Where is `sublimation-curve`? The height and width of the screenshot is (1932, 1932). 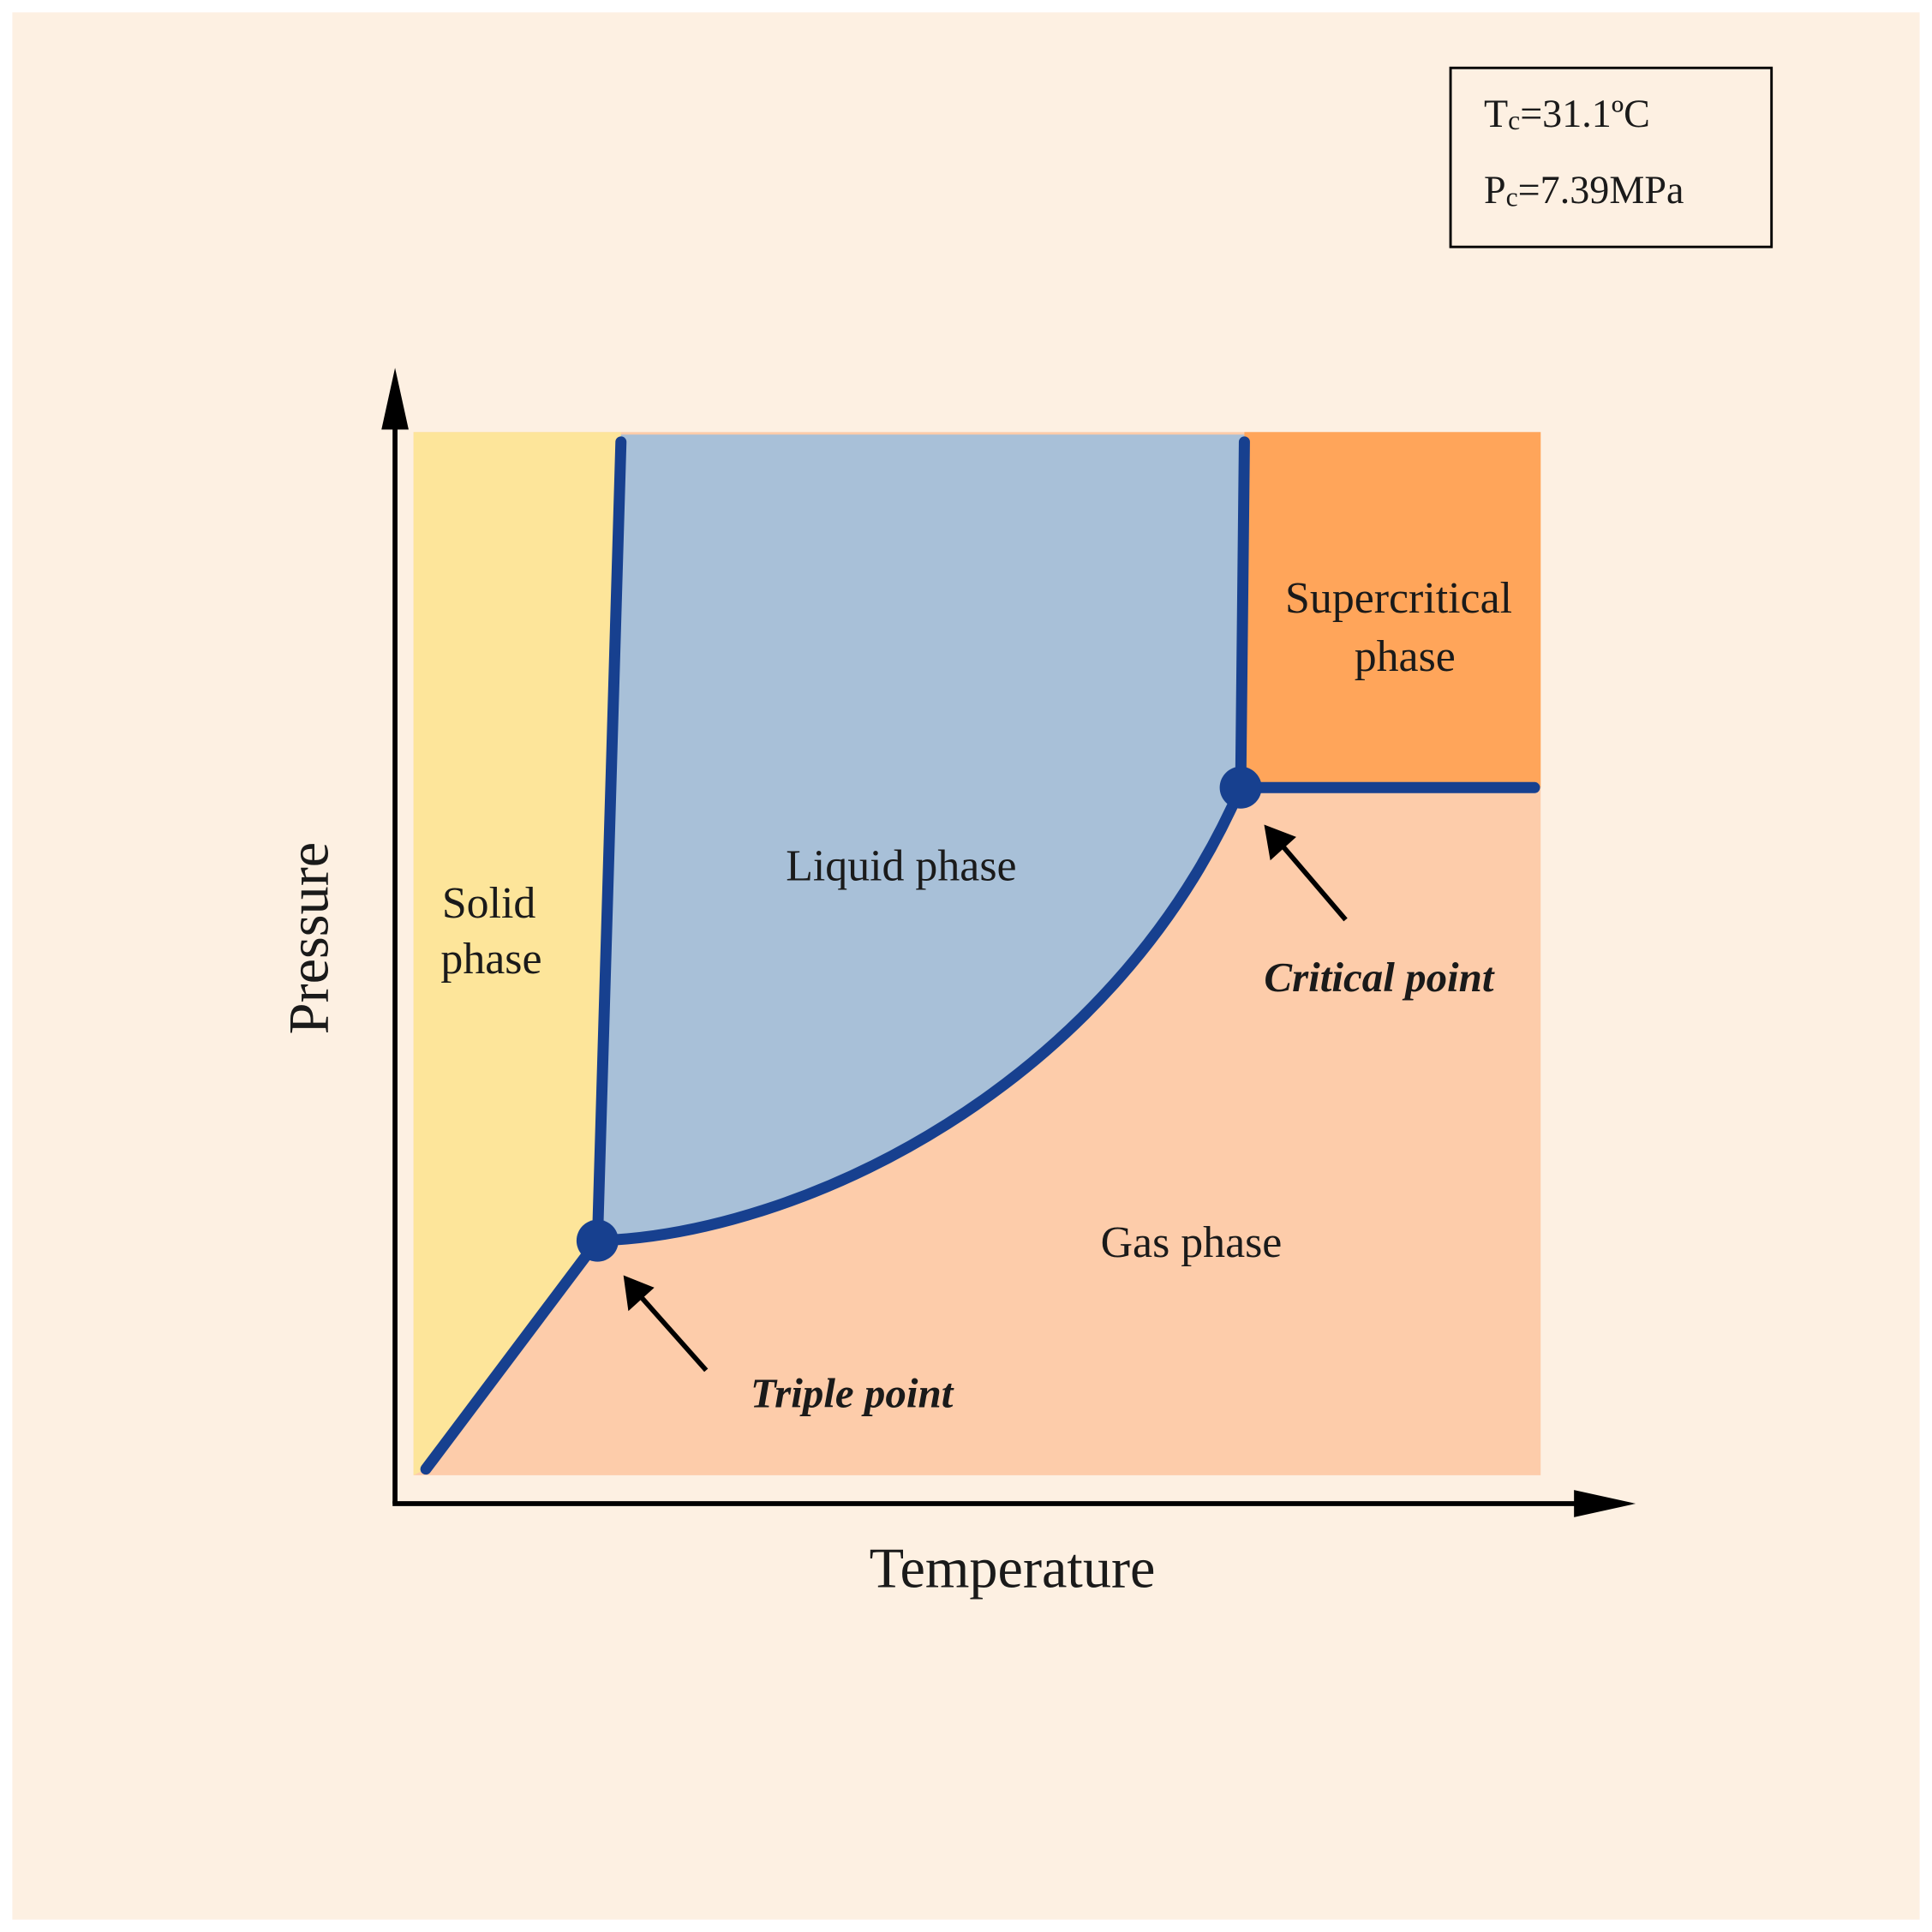
sublimation-curve is located at coordinates (511, 1355).